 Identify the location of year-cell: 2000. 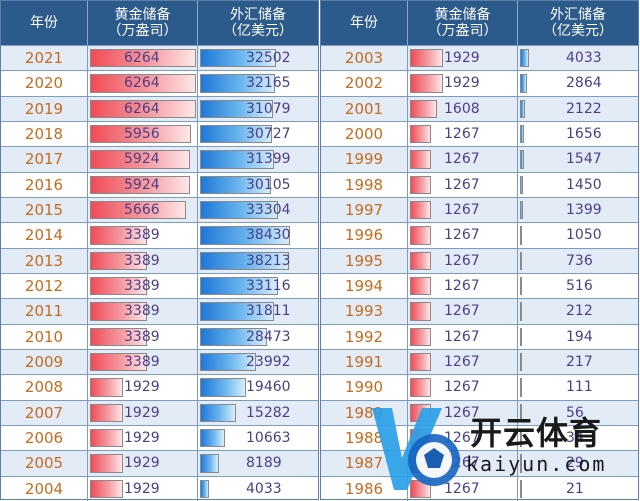
(364, 134).